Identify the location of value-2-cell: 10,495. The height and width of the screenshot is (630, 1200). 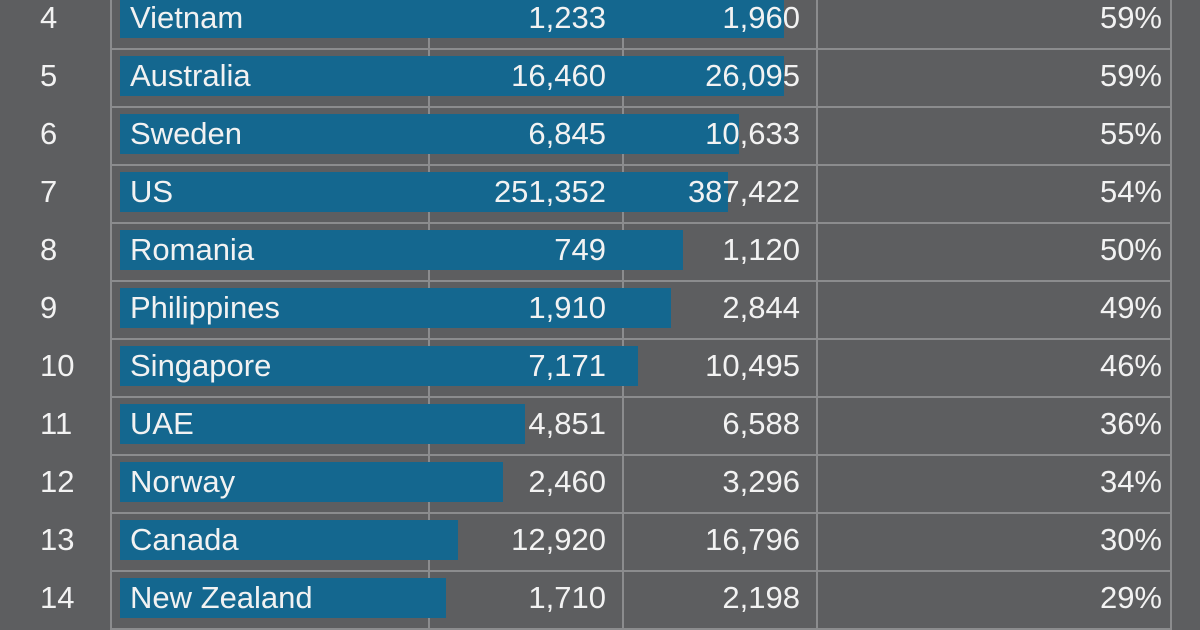
(752, 365).